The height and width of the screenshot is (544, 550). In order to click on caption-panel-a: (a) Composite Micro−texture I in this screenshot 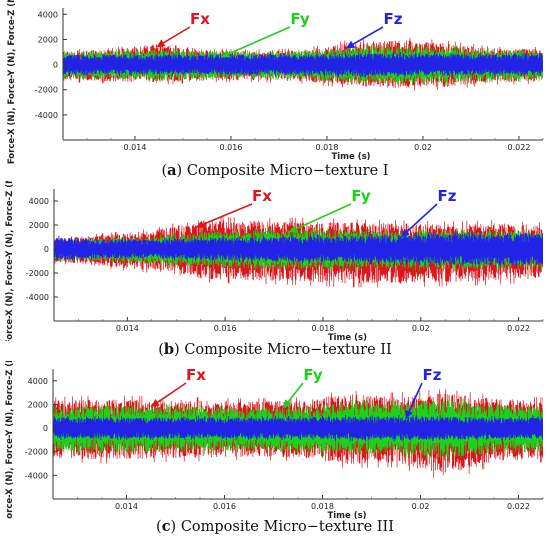, I will do `click(275, 170)`.